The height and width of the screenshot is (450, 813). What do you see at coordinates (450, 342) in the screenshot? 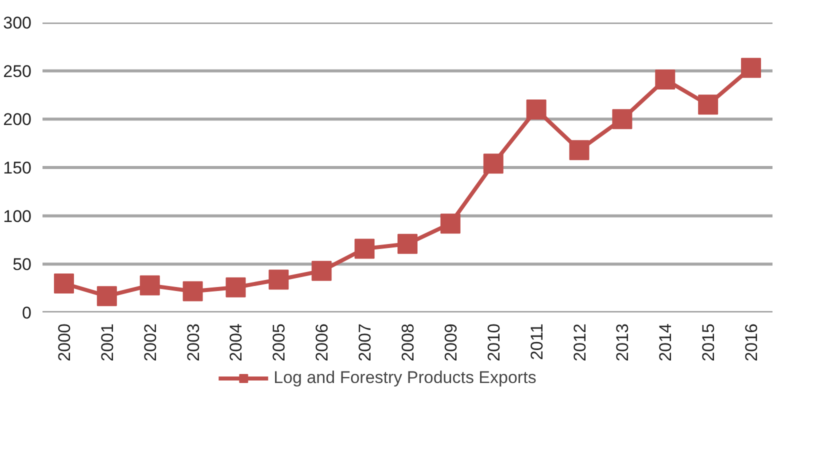
I see `x-tick-label: 2009` at bounding box center [450, 342].